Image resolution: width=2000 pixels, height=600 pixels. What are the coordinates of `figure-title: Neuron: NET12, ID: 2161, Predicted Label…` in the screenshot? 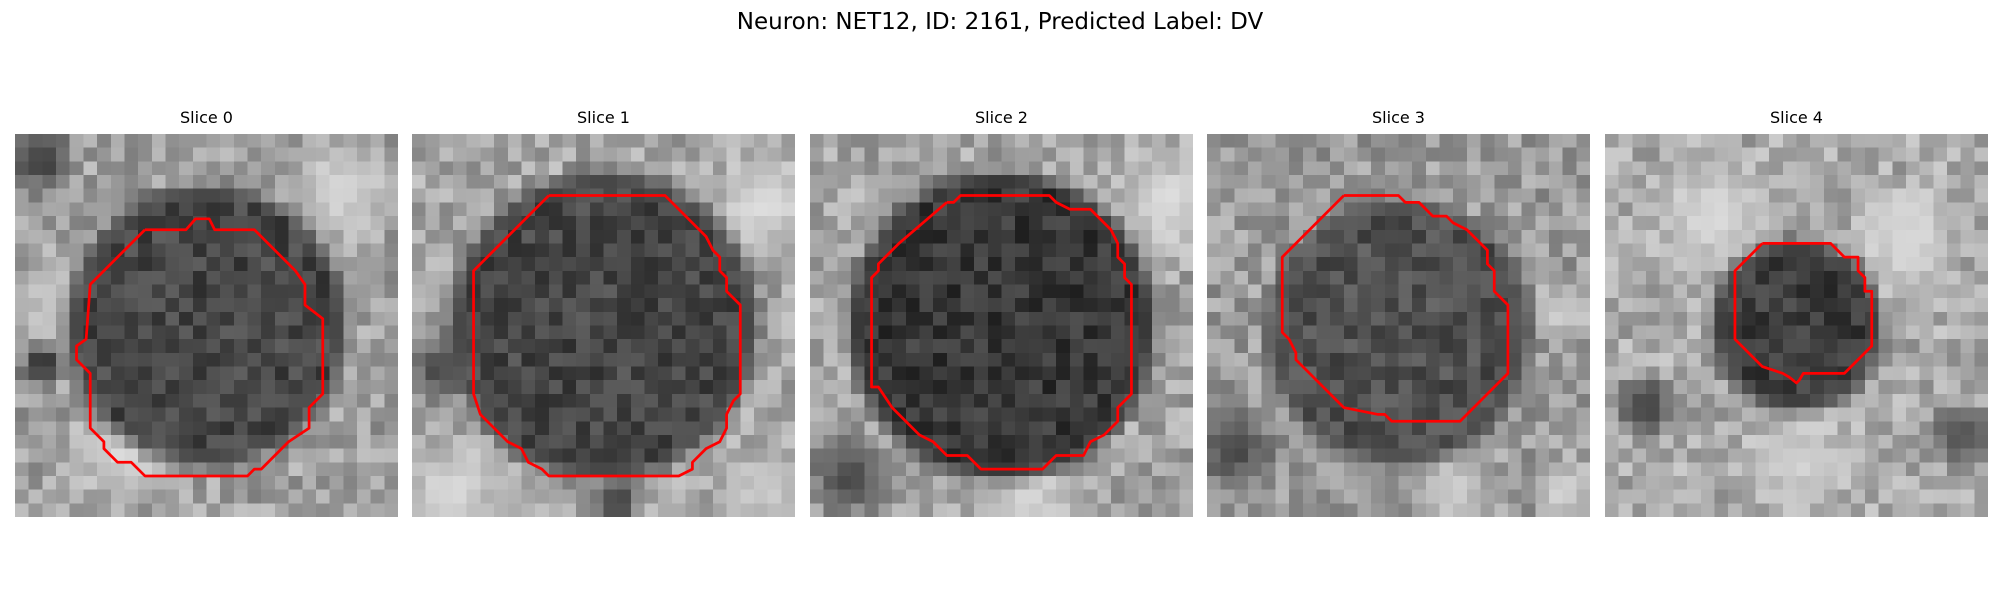 It's located at (1000, 22).